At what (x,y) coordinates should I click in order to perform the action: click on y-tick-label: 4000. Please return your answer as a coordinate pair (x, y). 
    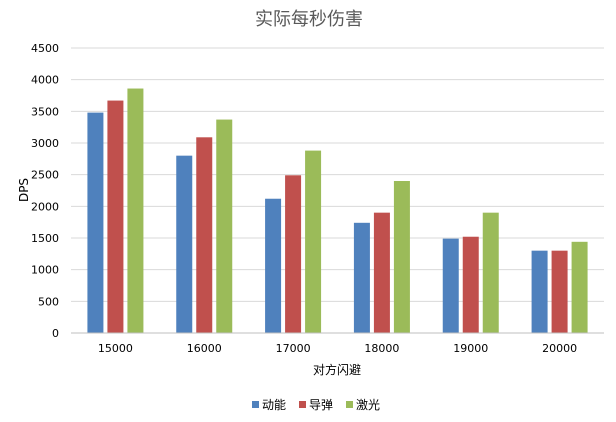
    Looking at the image, I should click on (45, 80).